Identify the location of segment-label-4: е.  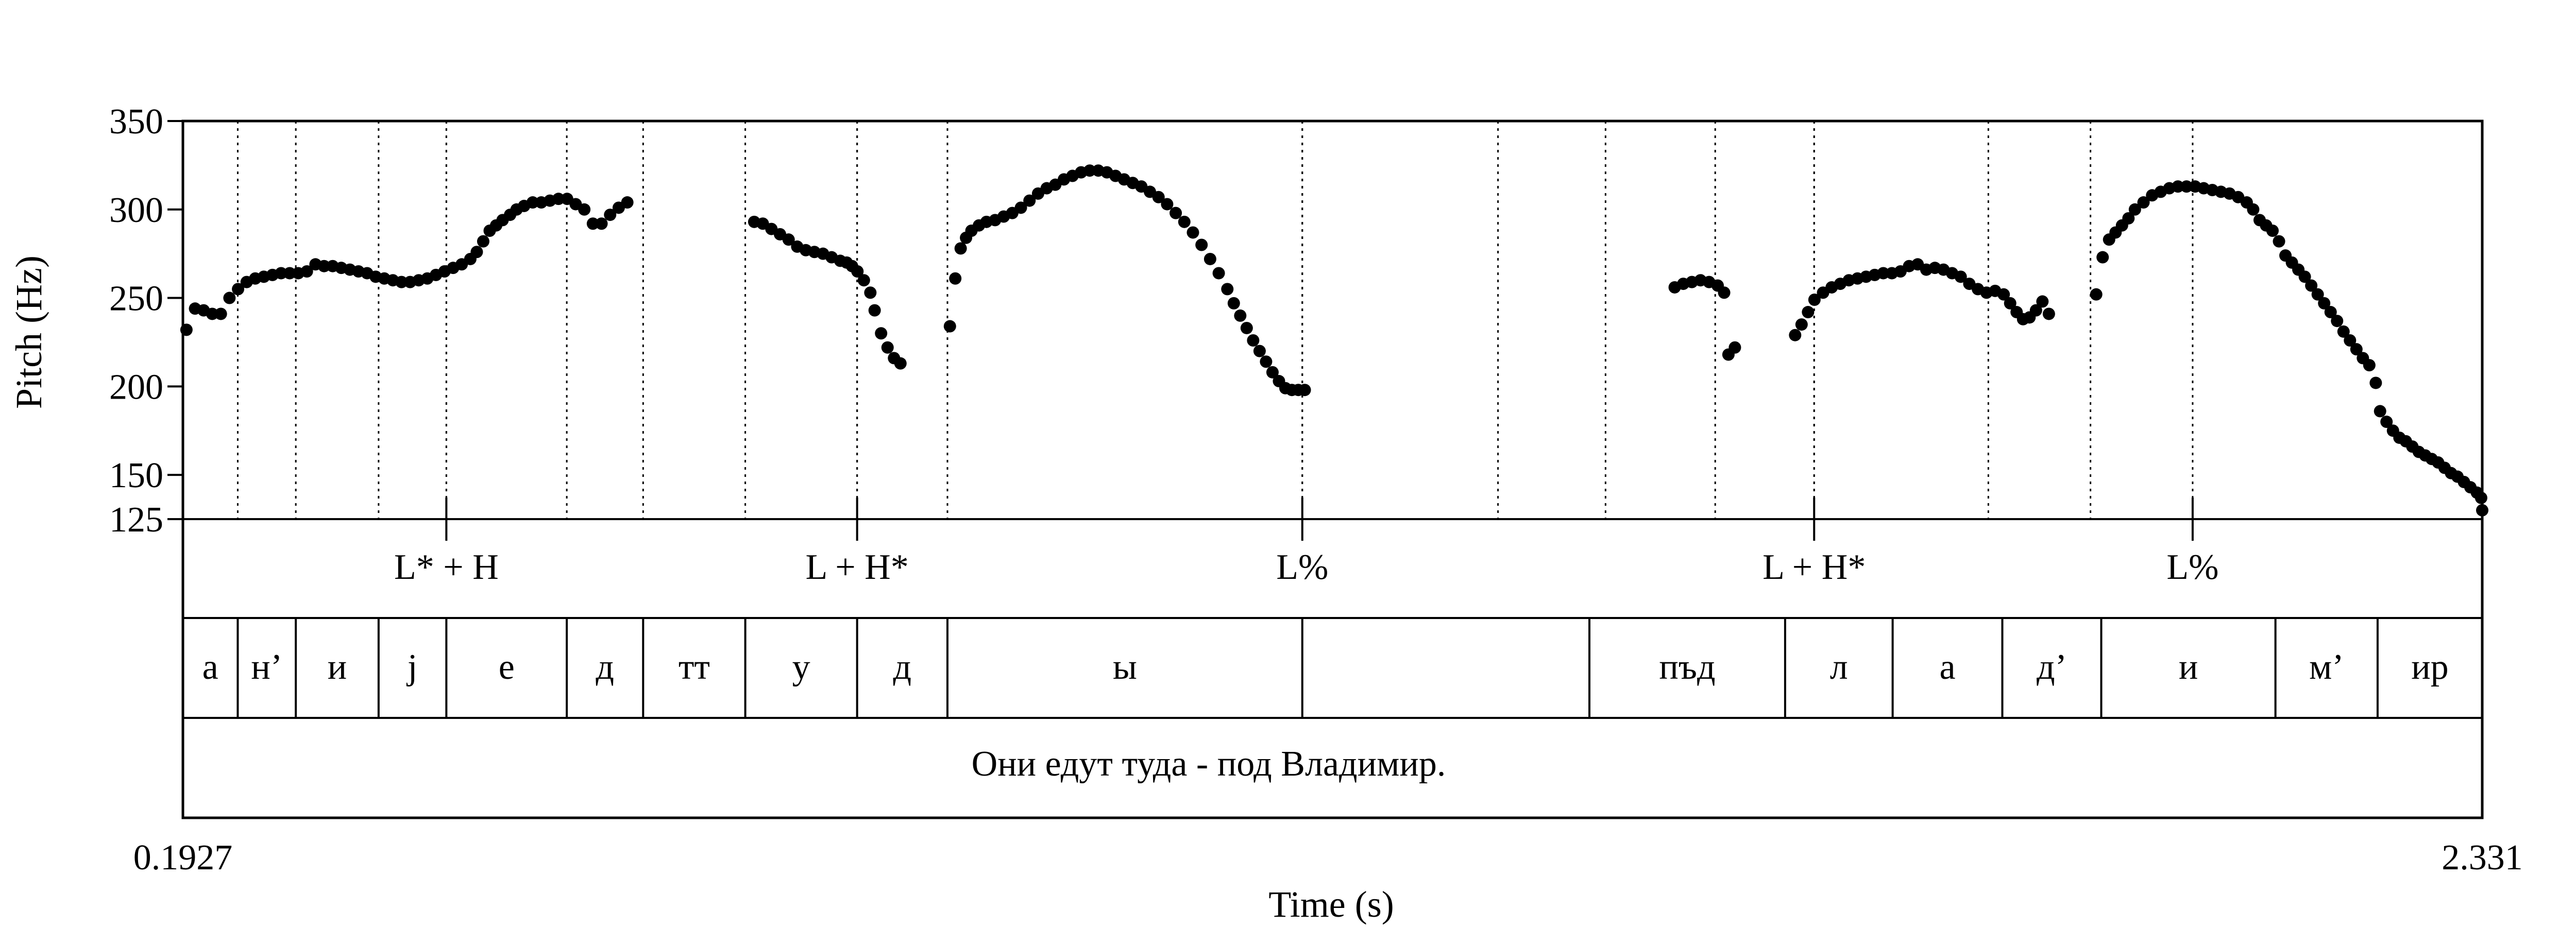
(507, 667).